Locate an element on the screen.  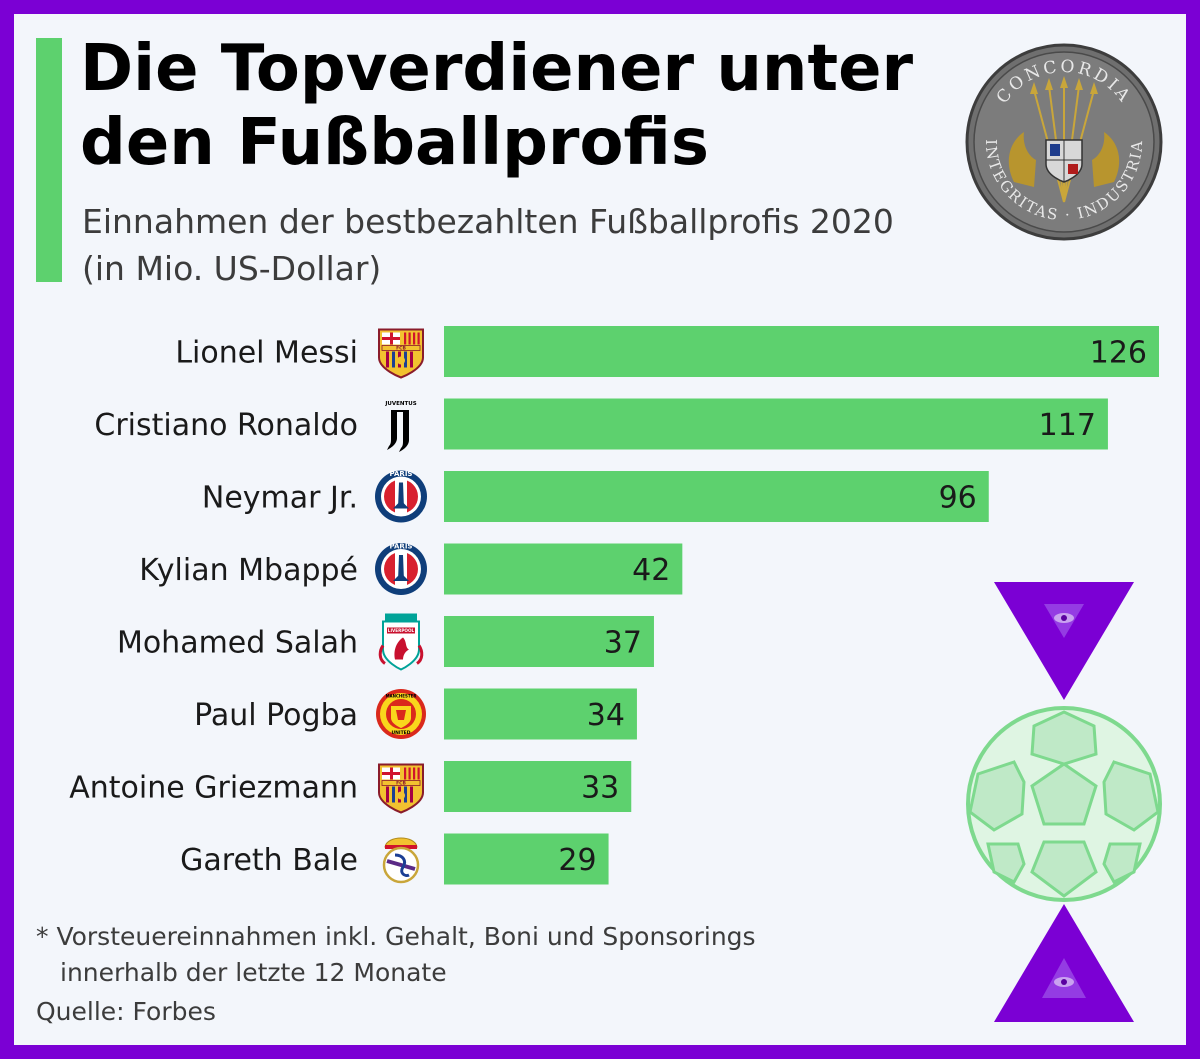
footnote-line-2: innerhalb der letzte 12 Monate is located at coordinates (253, 972).